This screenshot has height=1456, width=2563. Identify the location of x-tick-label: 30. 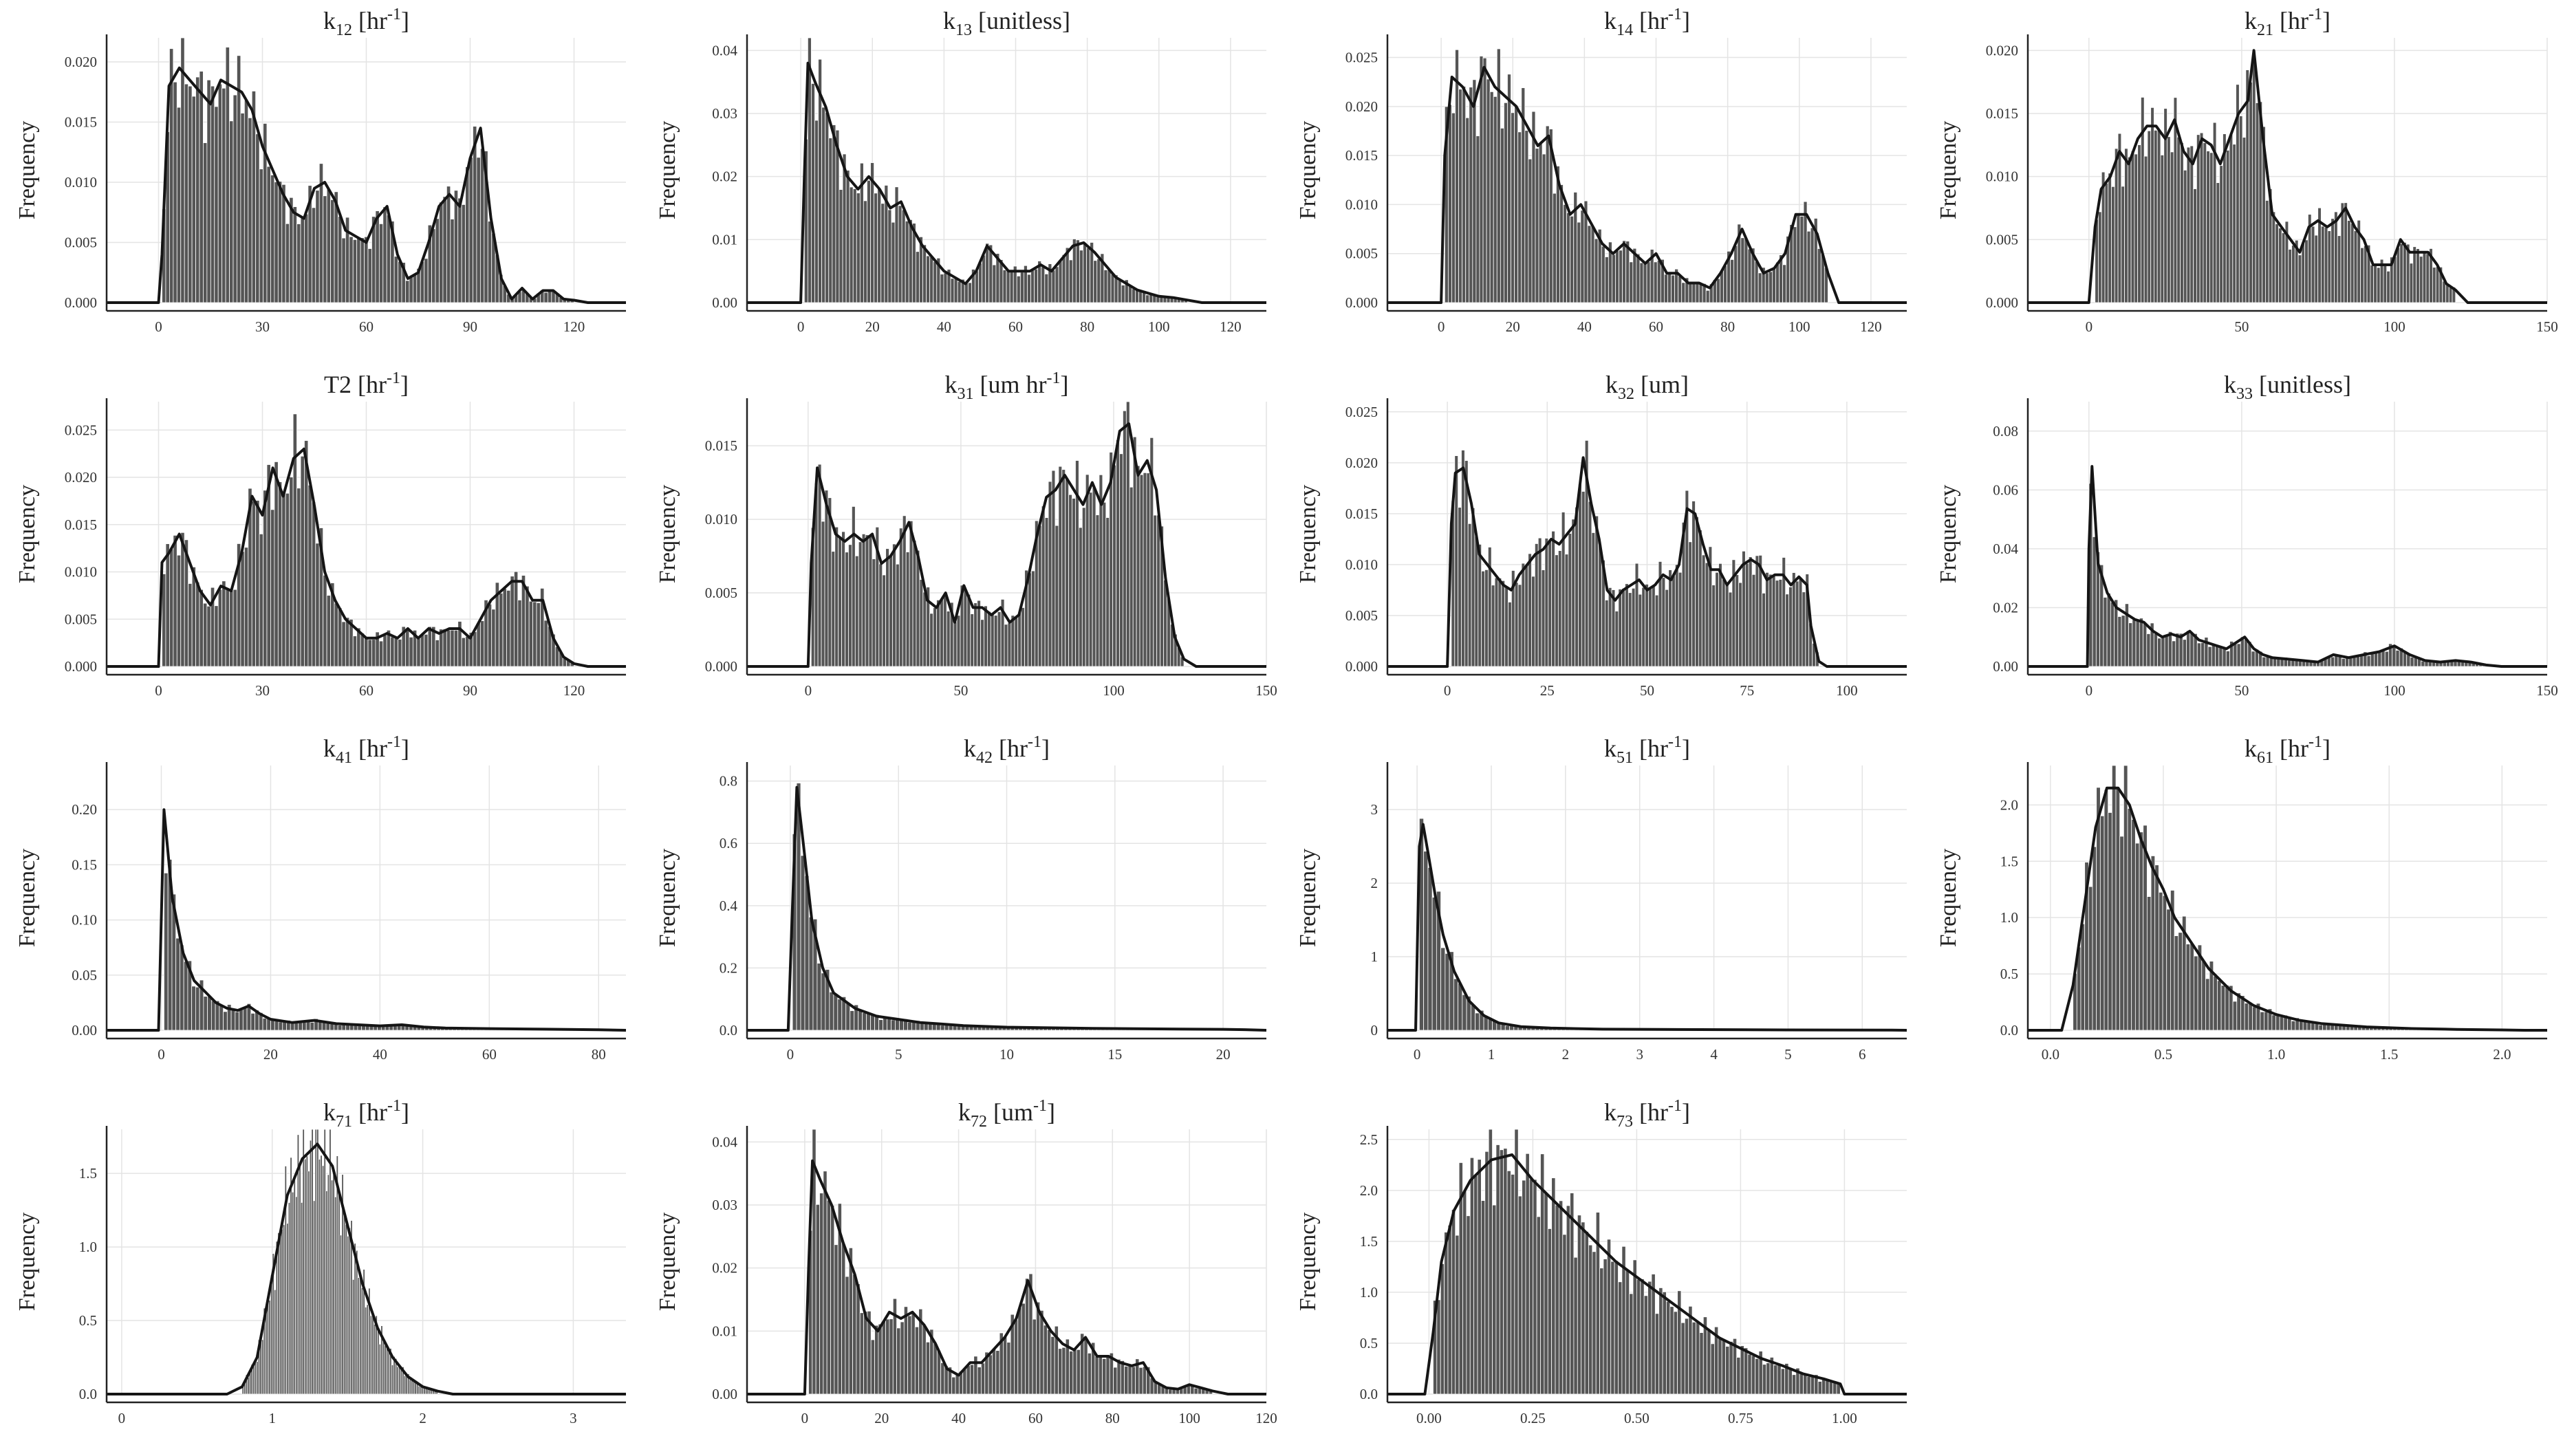
(262, 326).